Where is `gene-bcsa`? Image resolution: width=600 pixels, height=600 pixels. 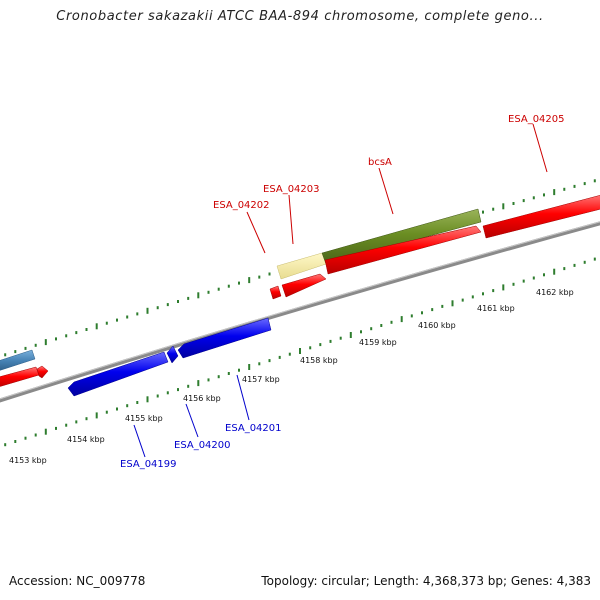 gene-bcsa is located at coordinates (403, 250).